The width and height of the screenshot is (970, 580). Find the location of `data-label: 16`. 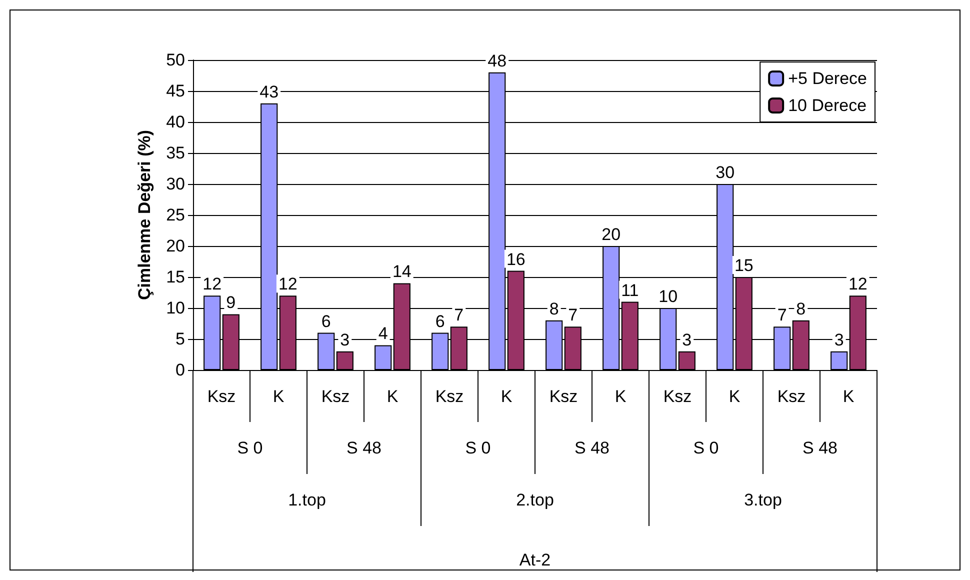

data-label: 16 is located at coordinates (516, 259).